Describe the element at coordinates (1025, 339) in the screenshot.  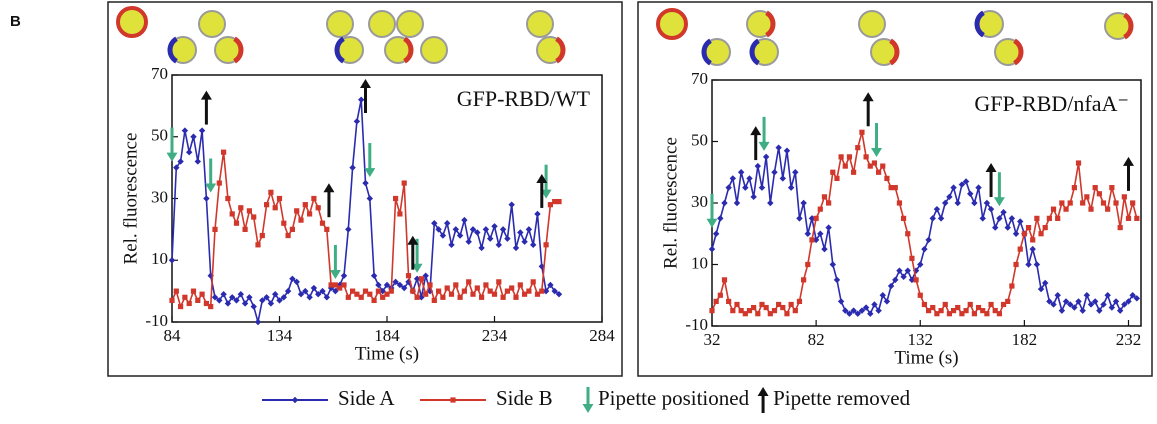
I see `x-tick-label: 182` at that location.